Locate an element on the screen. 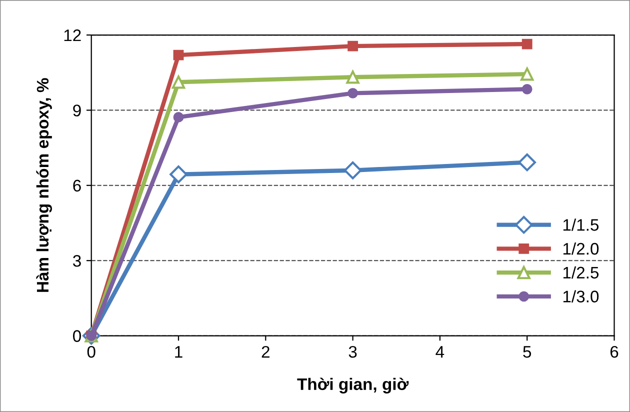 The image size is (630, 412). y-tick-label: 0 is located at coordinates (77, 336).